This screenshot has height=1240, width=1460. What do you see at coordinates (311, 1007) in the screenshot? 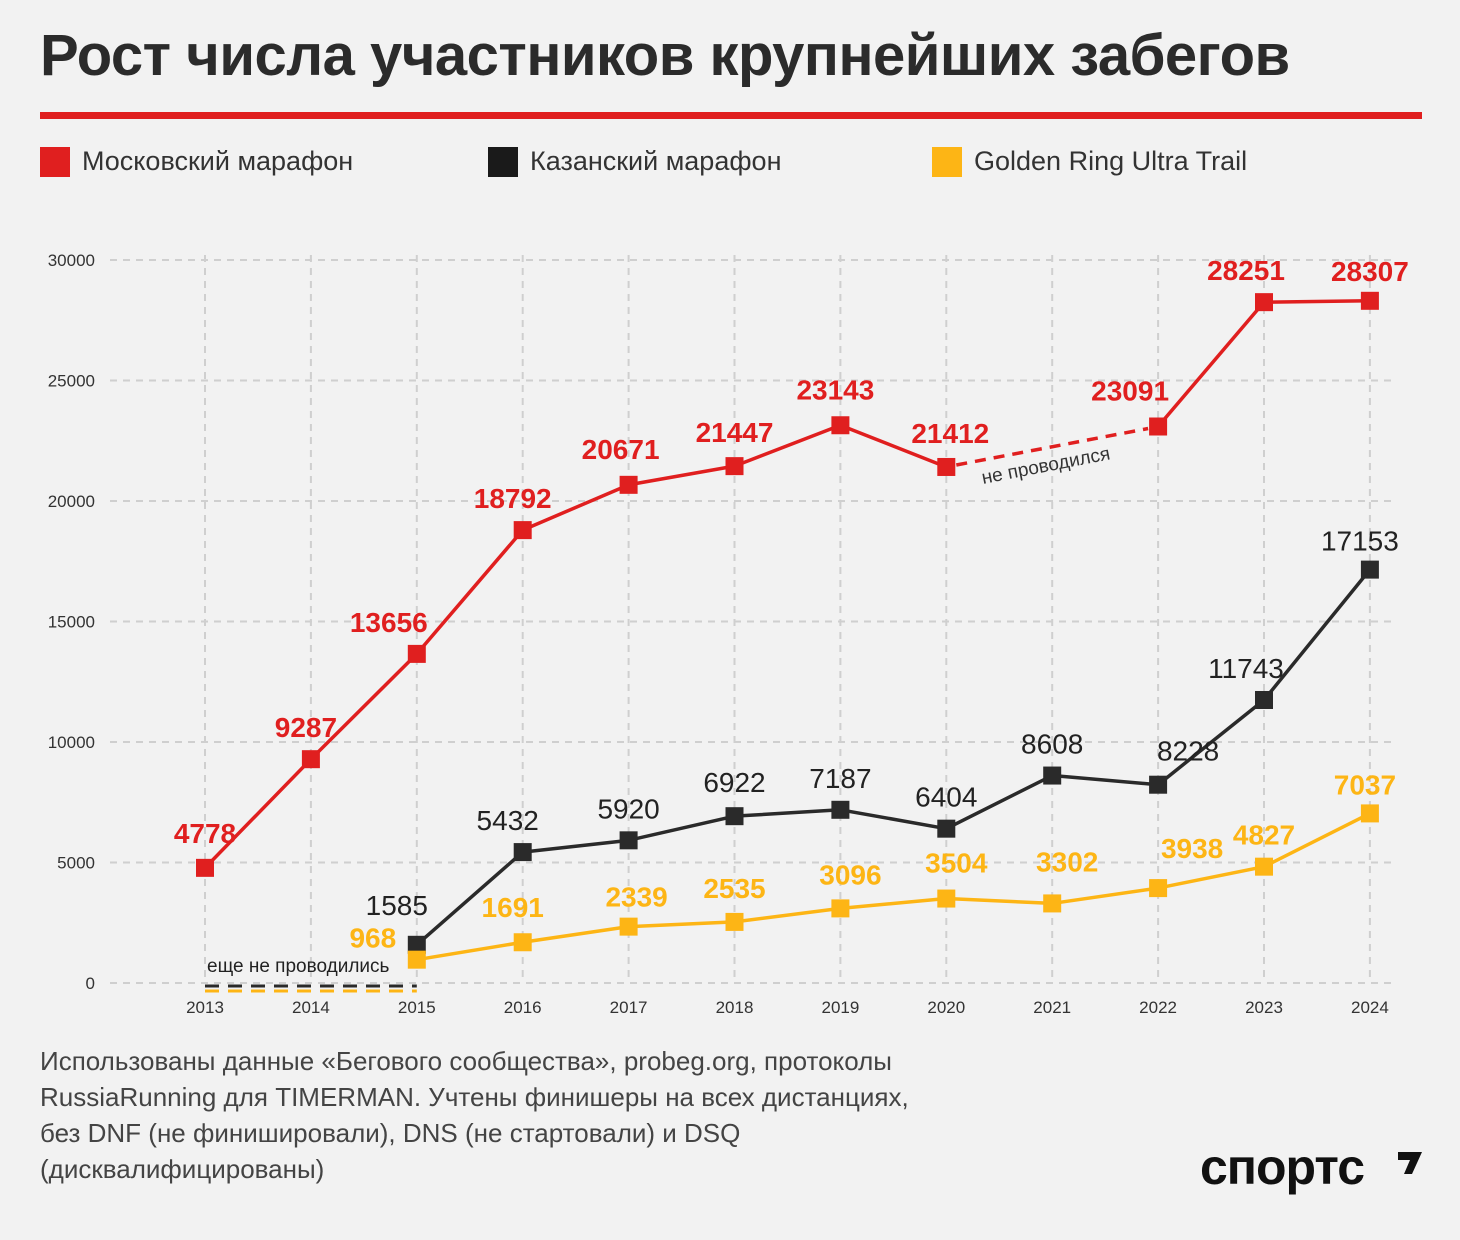
I see `x-tick-label: 2014` at bounding box center [311, 1007].